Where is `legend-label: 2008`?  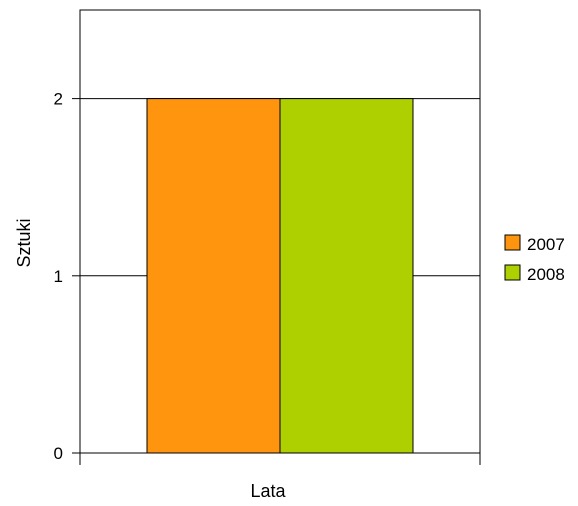 legend-label: 2008 is located at coordinates (546, 274).